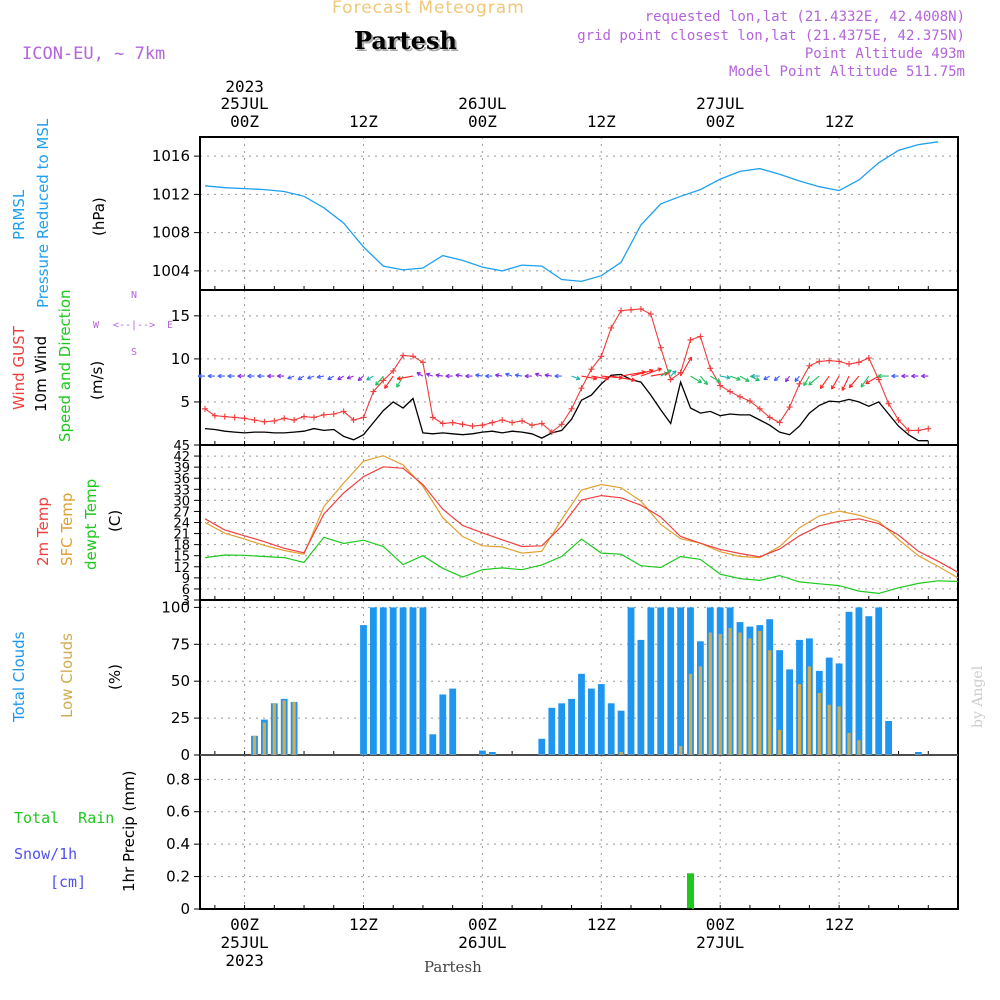  I want to click on bottom-date-label: 25JUL, so click(245, 942).